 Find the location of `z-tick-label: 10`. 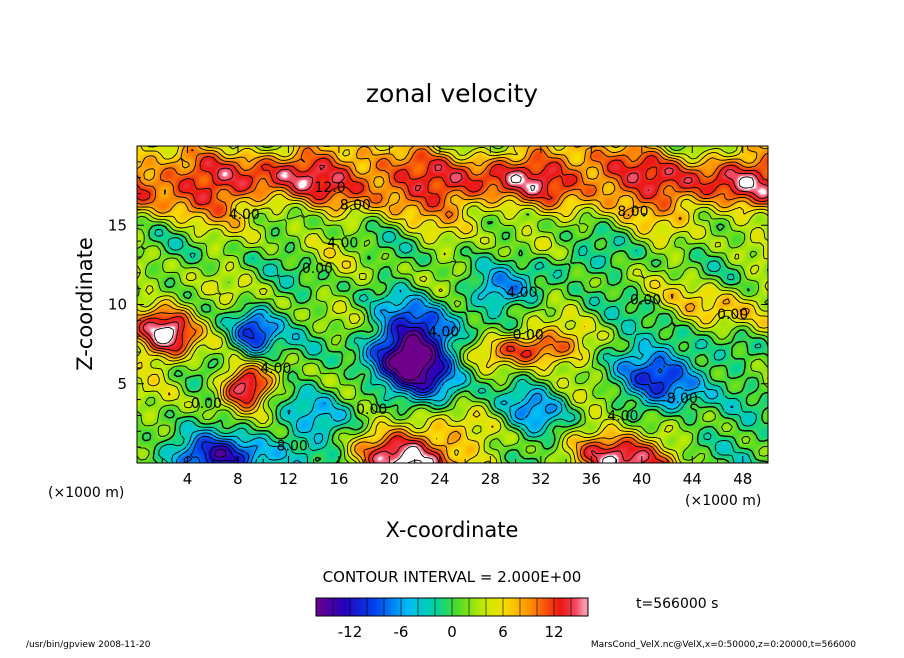

z-tick-label: 10 is located at coordinates (117, 305).